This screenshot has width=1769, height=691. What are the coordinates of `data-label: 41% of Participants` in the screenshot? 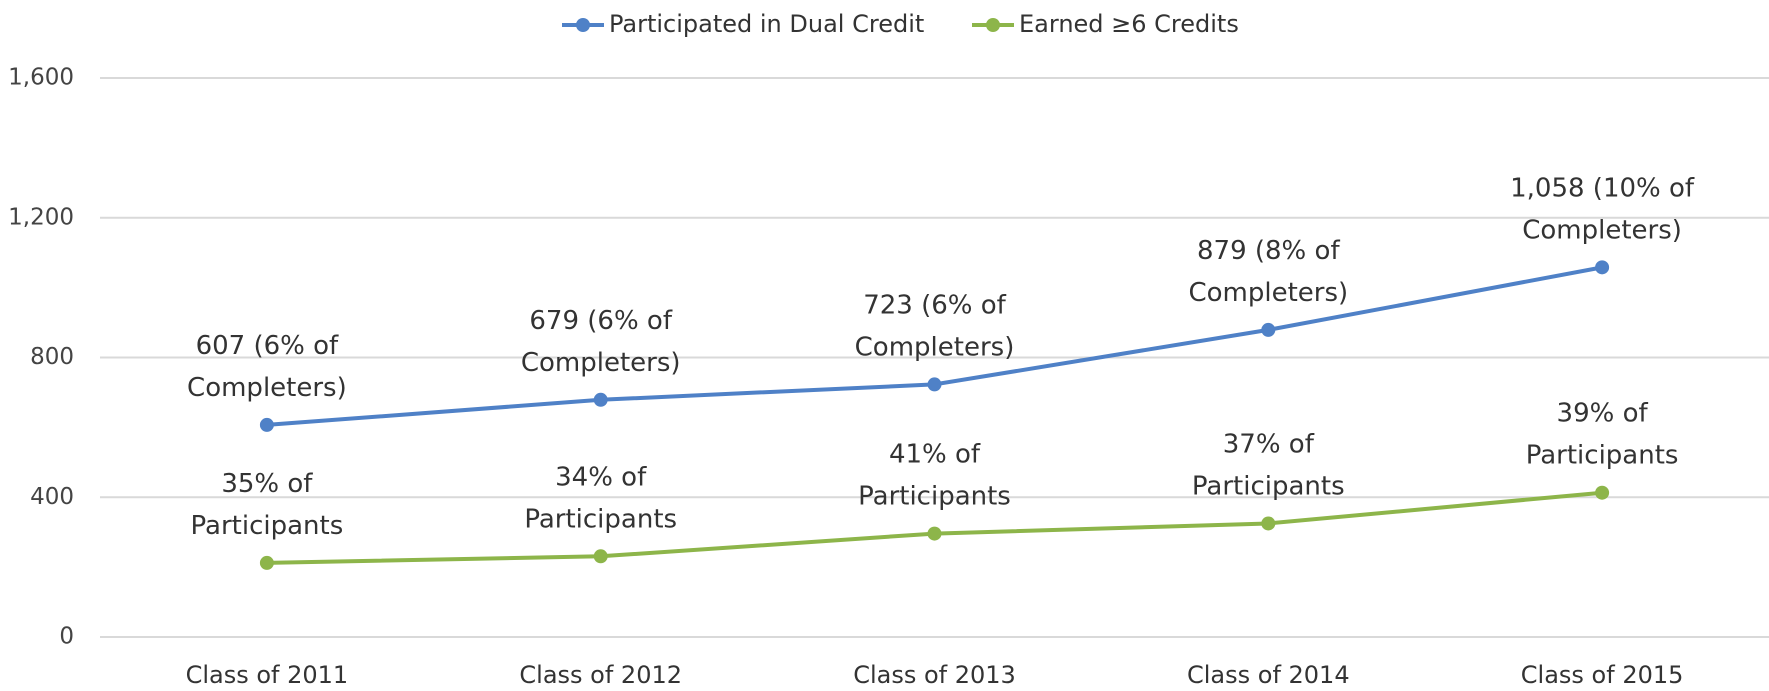 It's located at (934, 475).